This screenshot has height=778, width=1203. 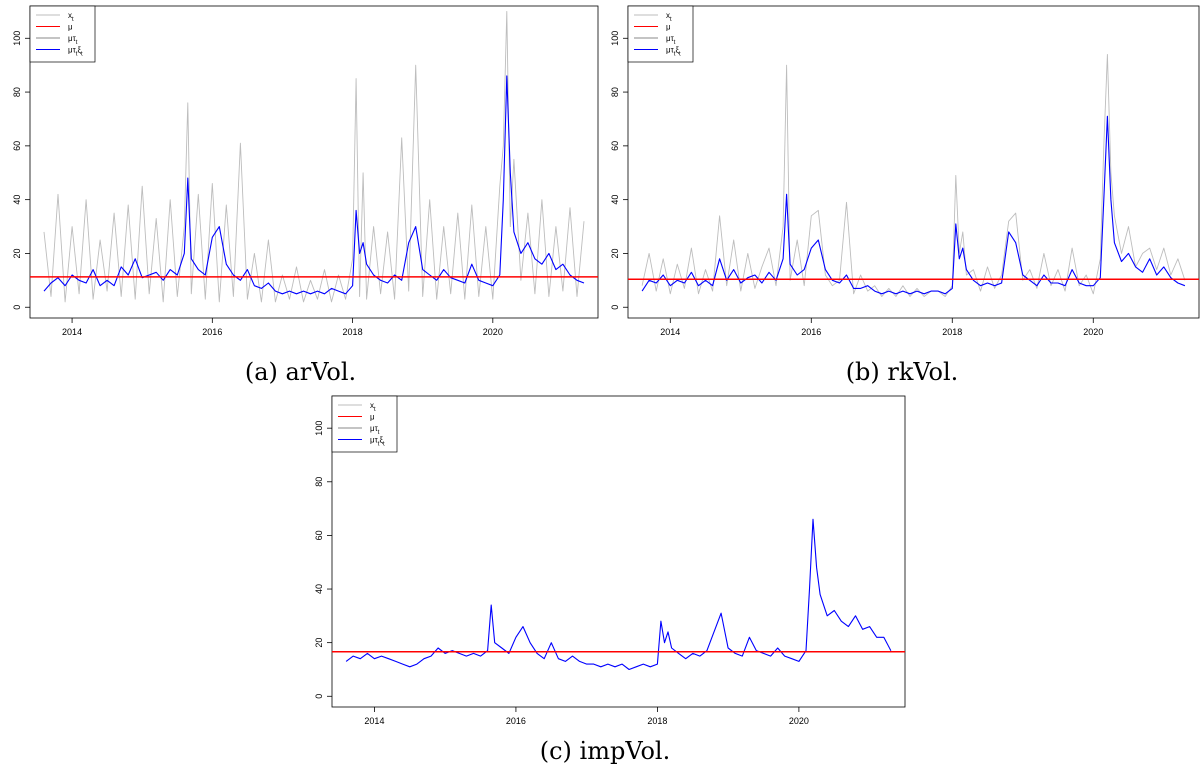 What do you see at coordinates (300, 372) in the screenshot?
I see `chart-caption-arvol: (a) arVol.` at bounding box center [300, 372].